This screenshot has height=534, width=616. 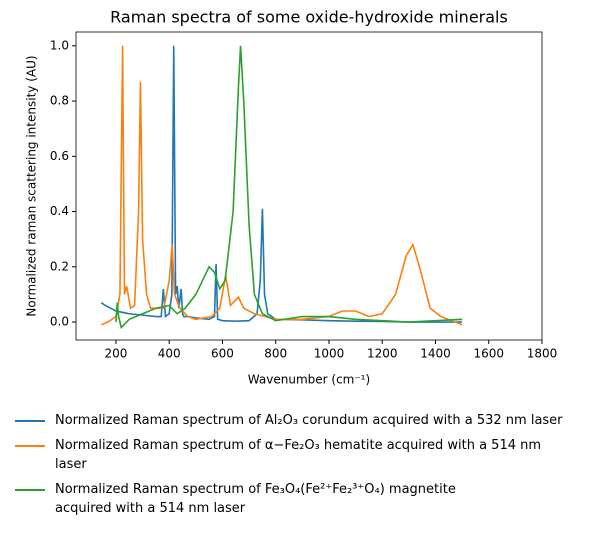 I want to click on x-tick-label: 1400, so click(x=435, y=354).